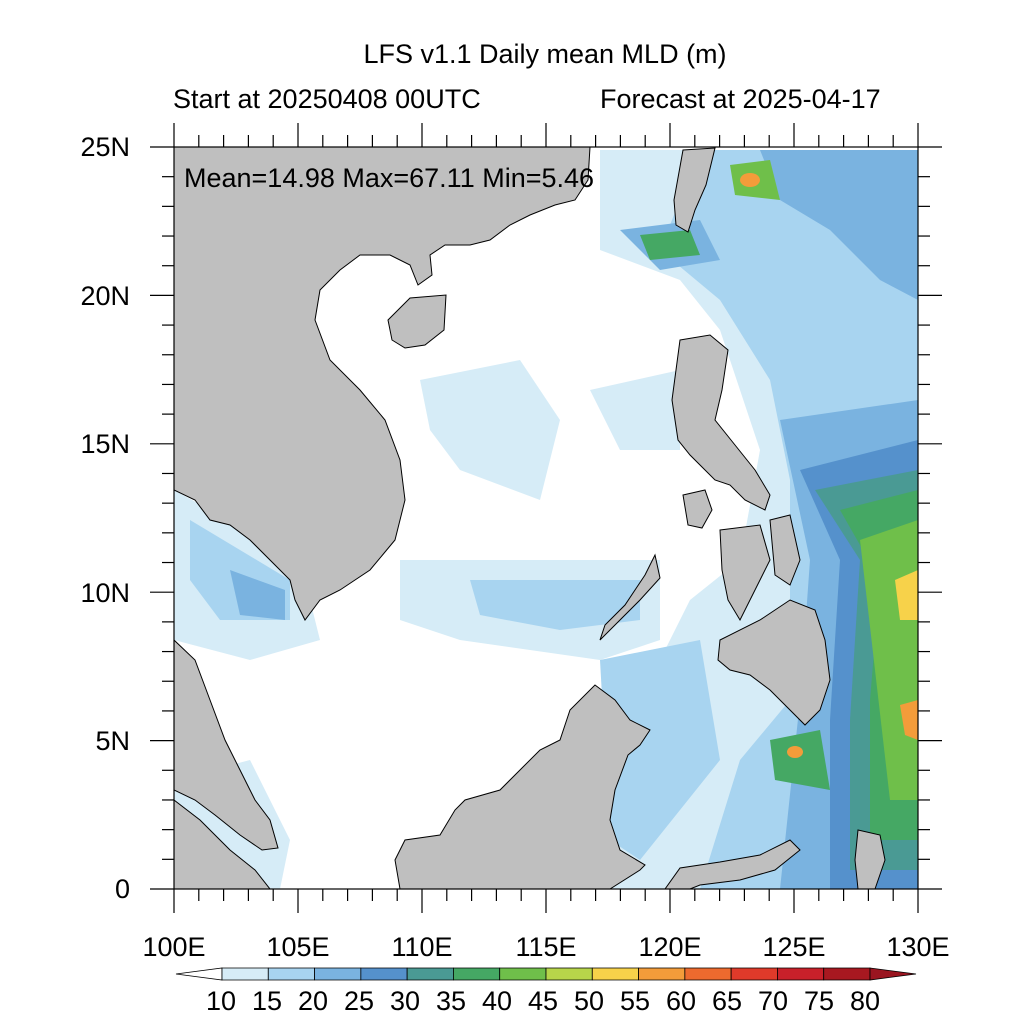 The height and width of the screenshot is (1024, 1024). What do you see at coordinates (918, 947) in the screenshot?
I see `x-tick-label: 130E` at bounding box center [918, 947].